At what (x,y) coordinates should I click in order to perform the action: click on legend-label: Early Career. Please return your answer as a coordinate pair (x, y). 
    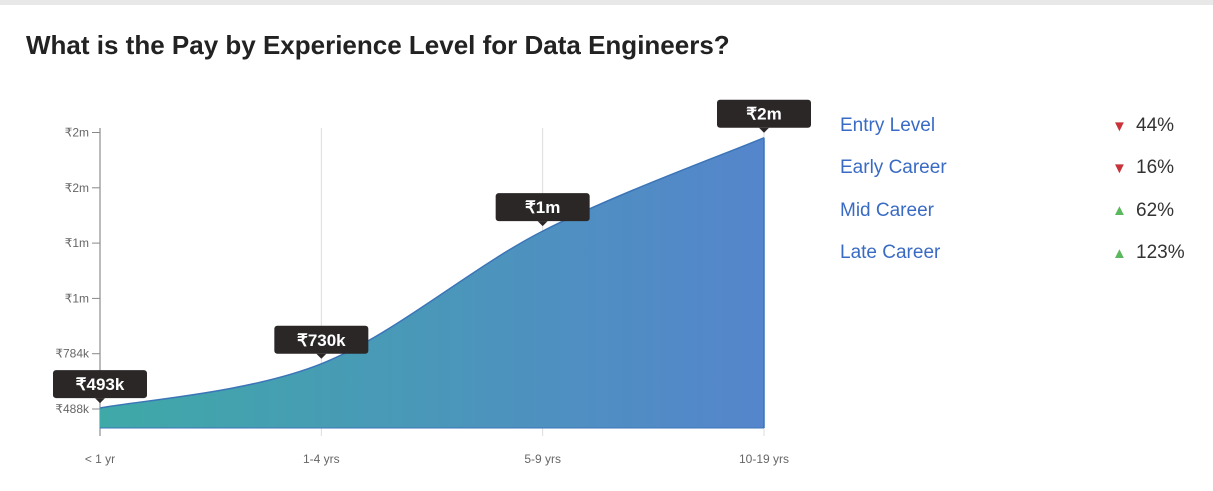
    Looking at the image, I should click on (893, 168).